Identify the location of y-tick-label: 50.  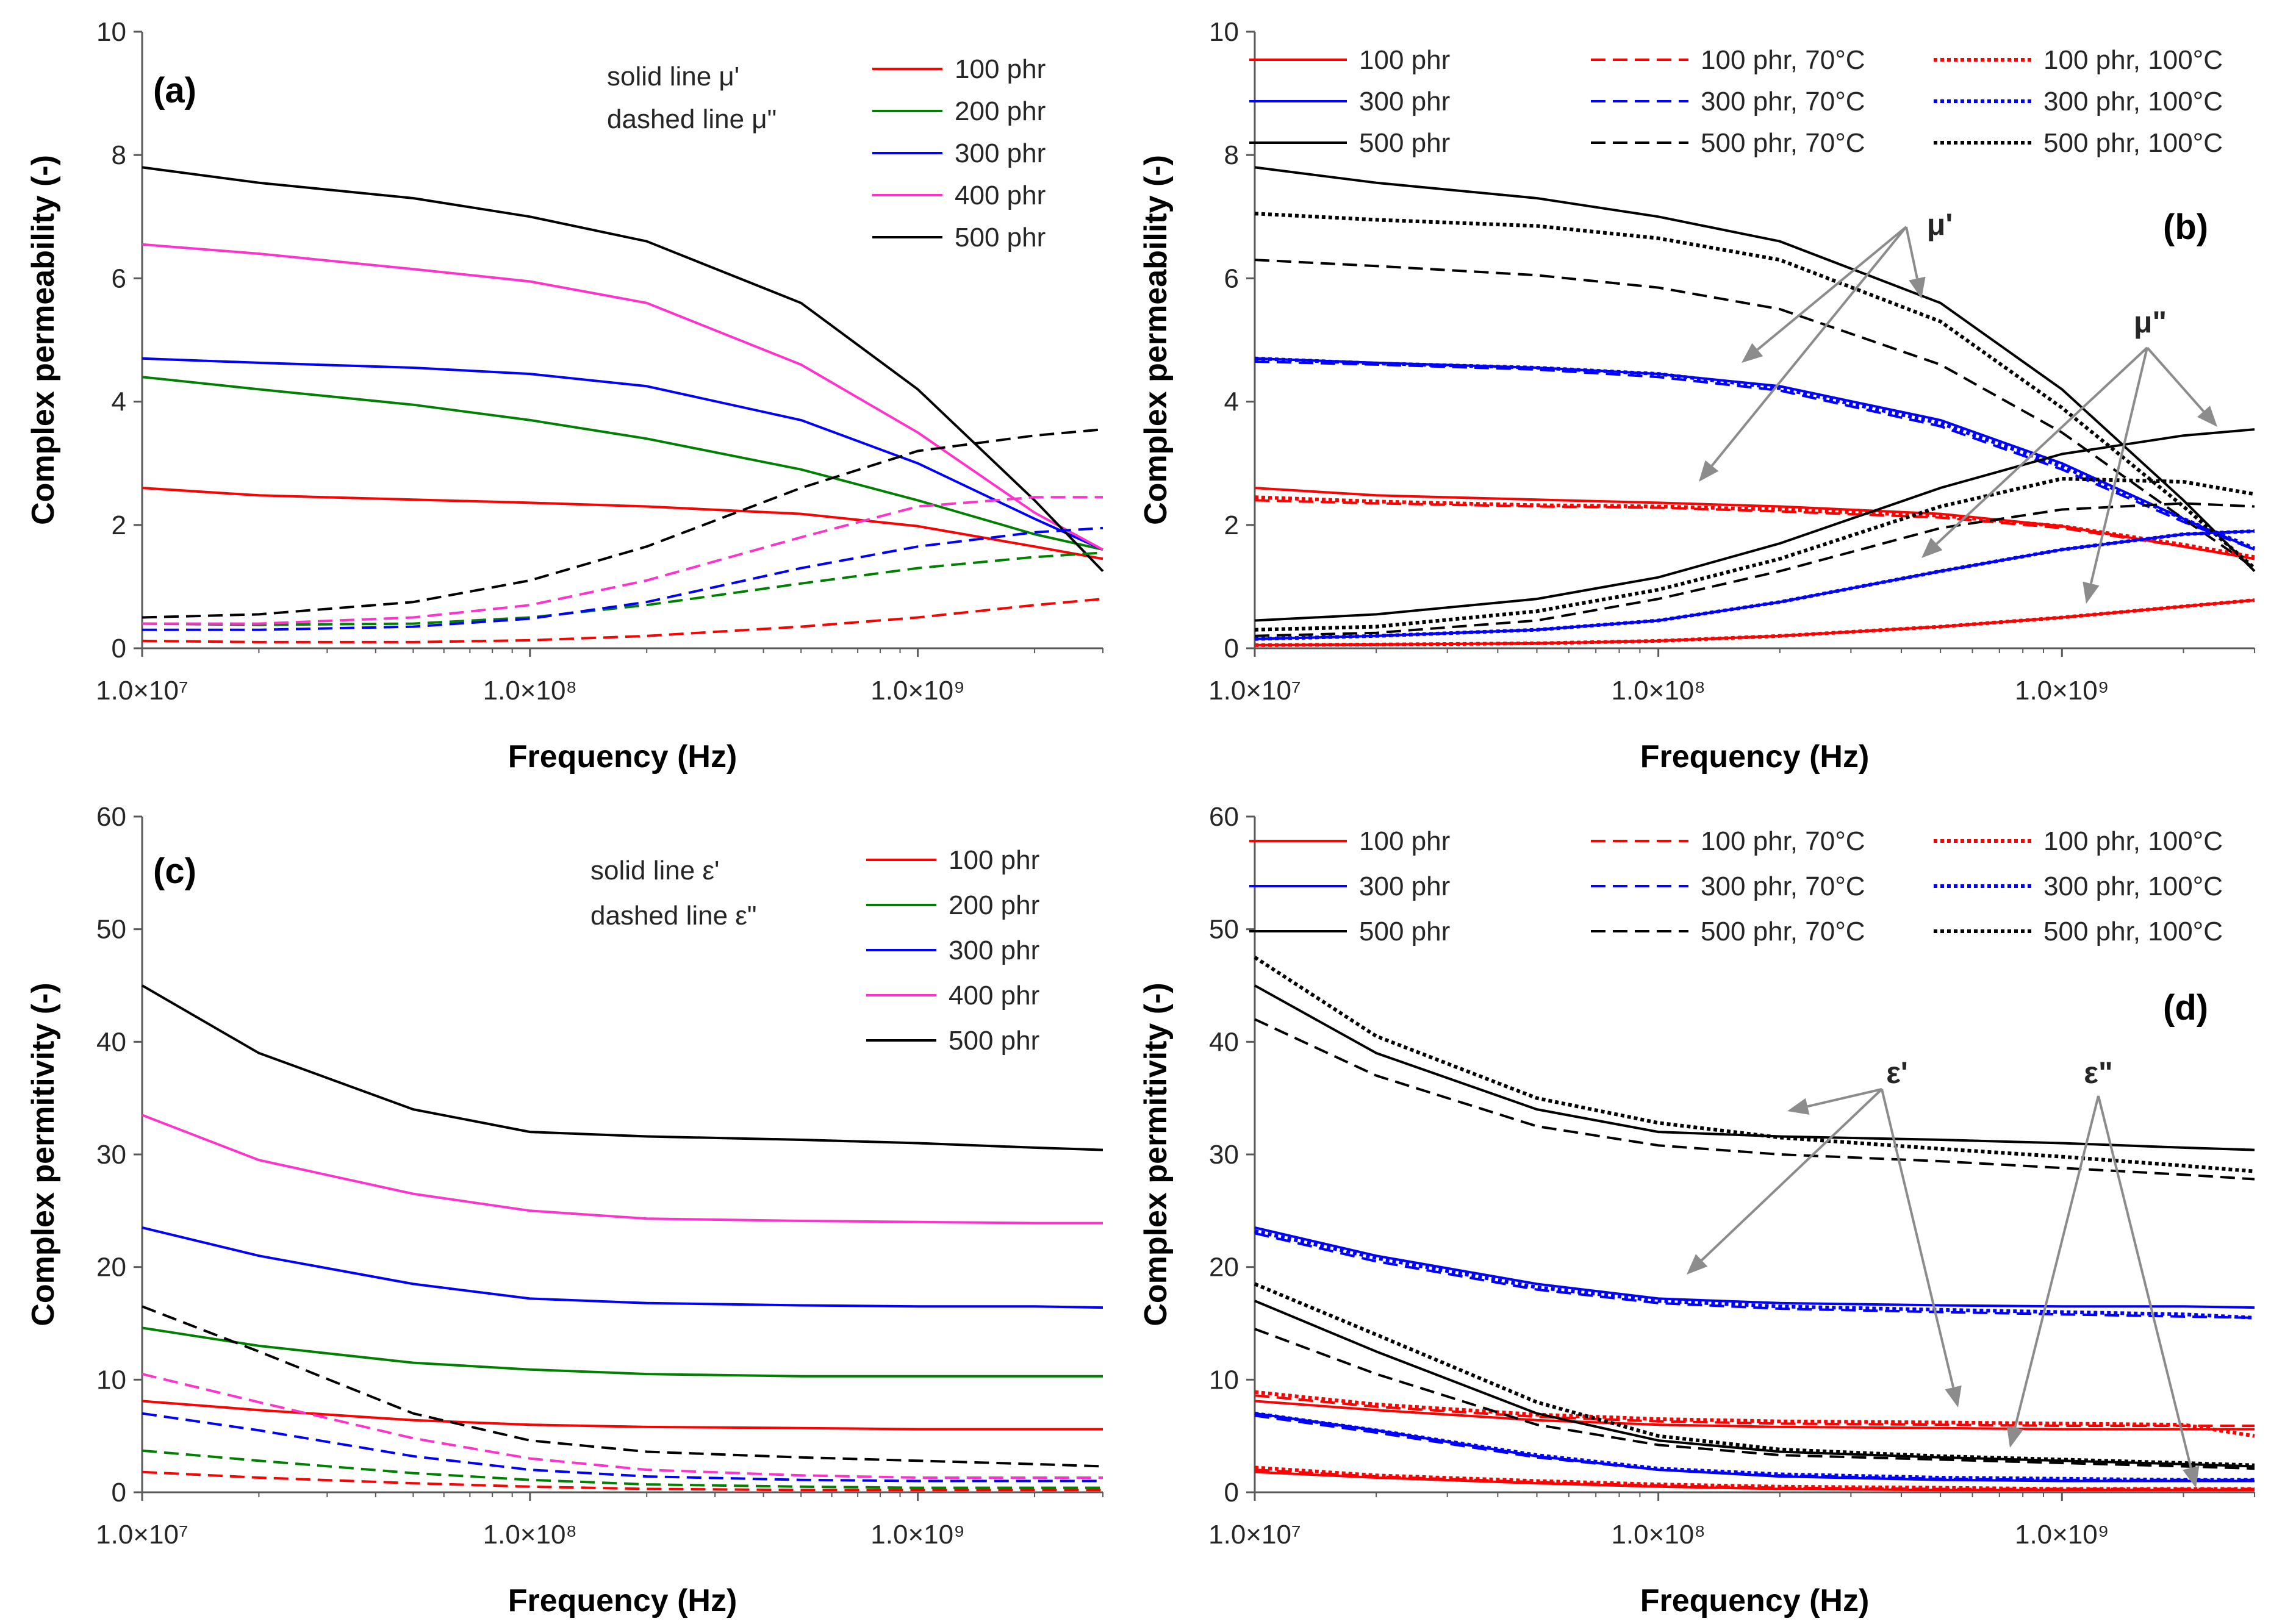
(1224, 930).